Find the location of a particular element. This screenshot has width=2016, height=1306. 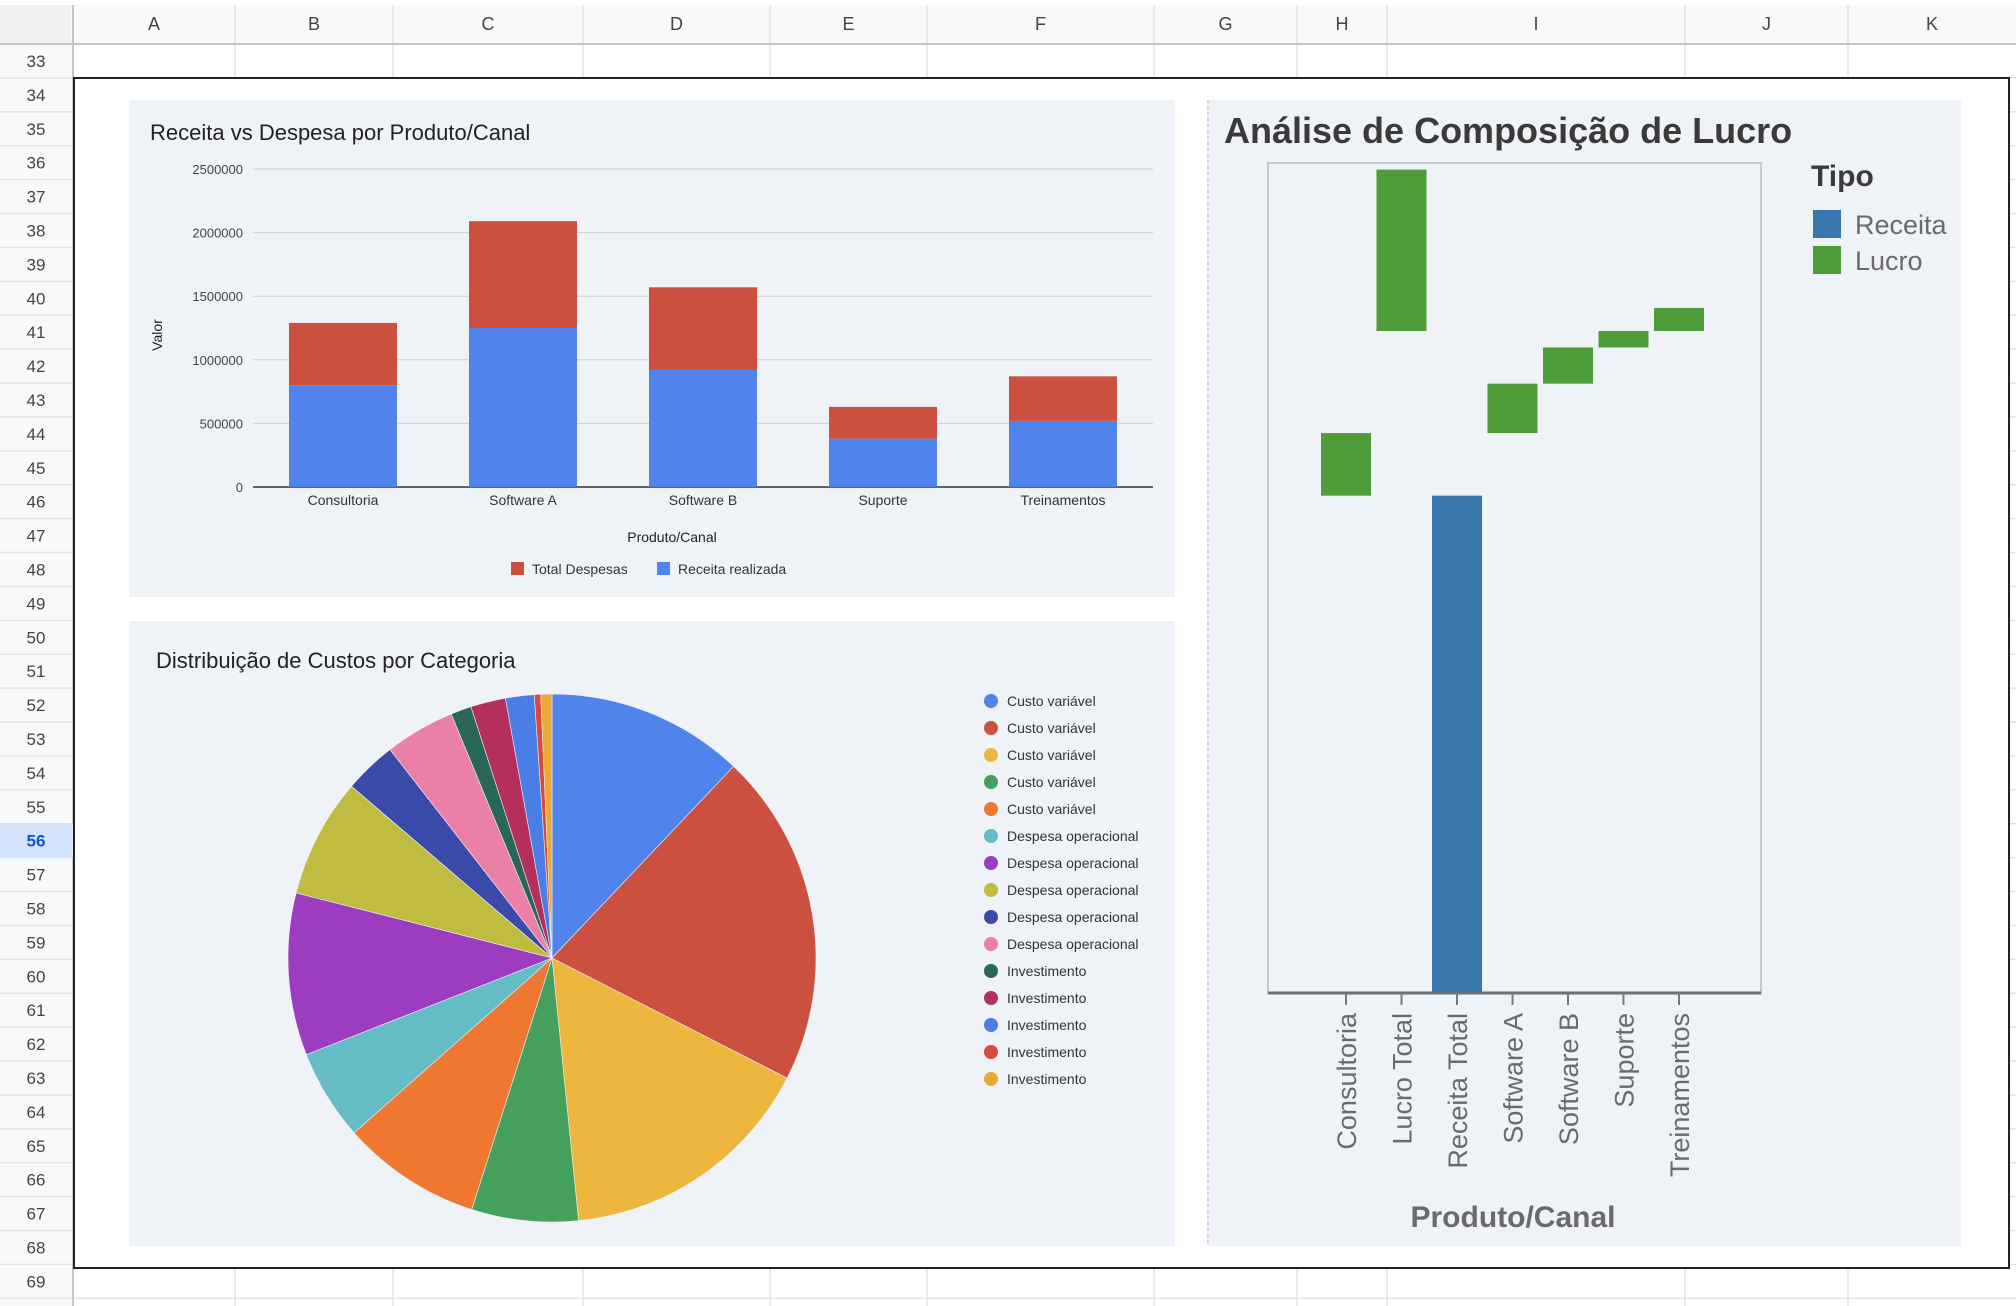

row-header-67: 67 is located at coordinates (36, 1214).